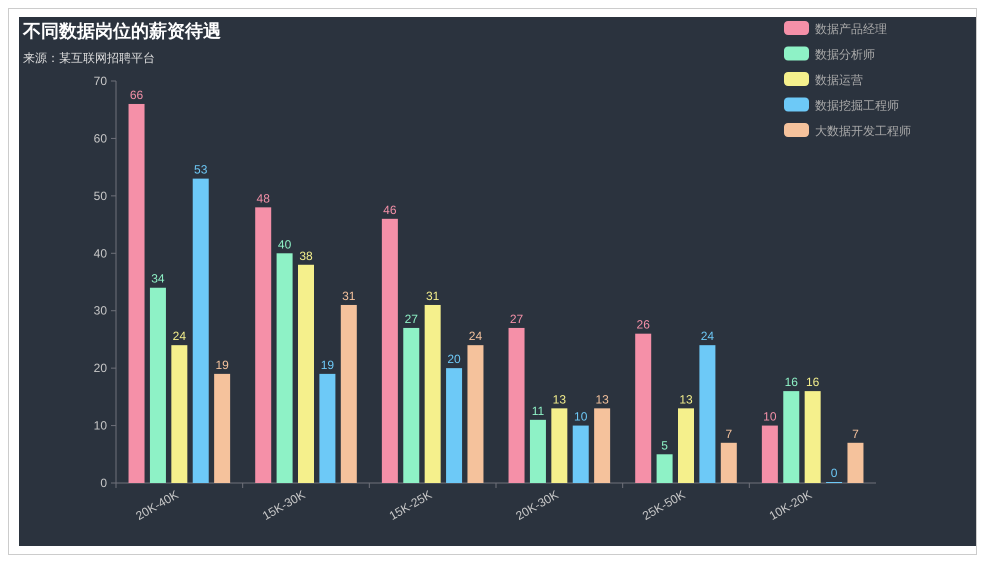  What do you see at coordinates (851, 29) in the screenshot?
I see `legend-label: 数据产品经理` at bounding box center [851, 29].